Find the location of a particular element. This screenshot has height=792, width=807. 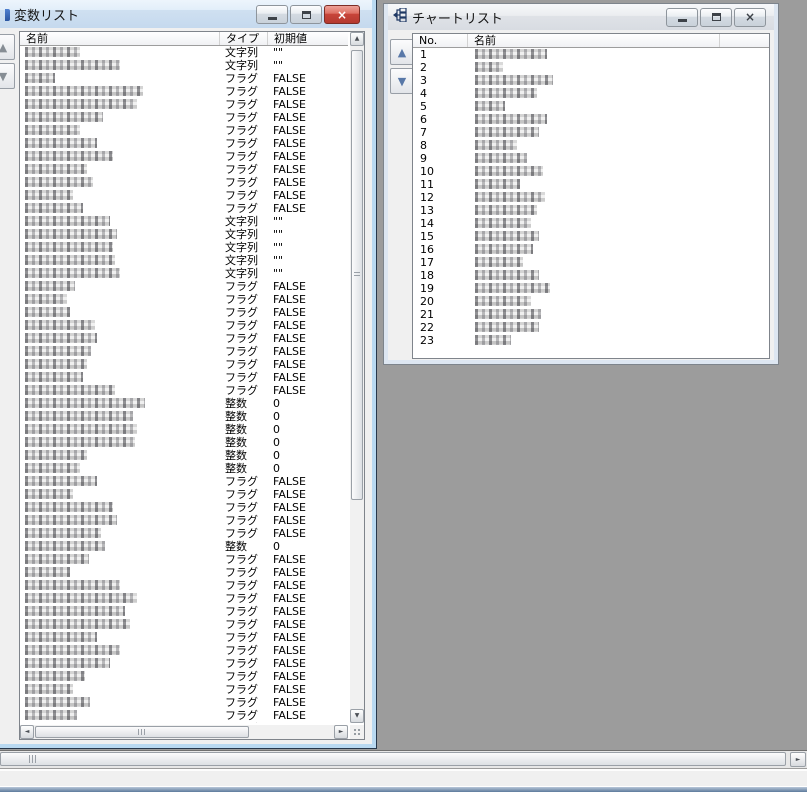

variable-list-hscrollbar: ◄ ► is located at coordinates (184, 732).